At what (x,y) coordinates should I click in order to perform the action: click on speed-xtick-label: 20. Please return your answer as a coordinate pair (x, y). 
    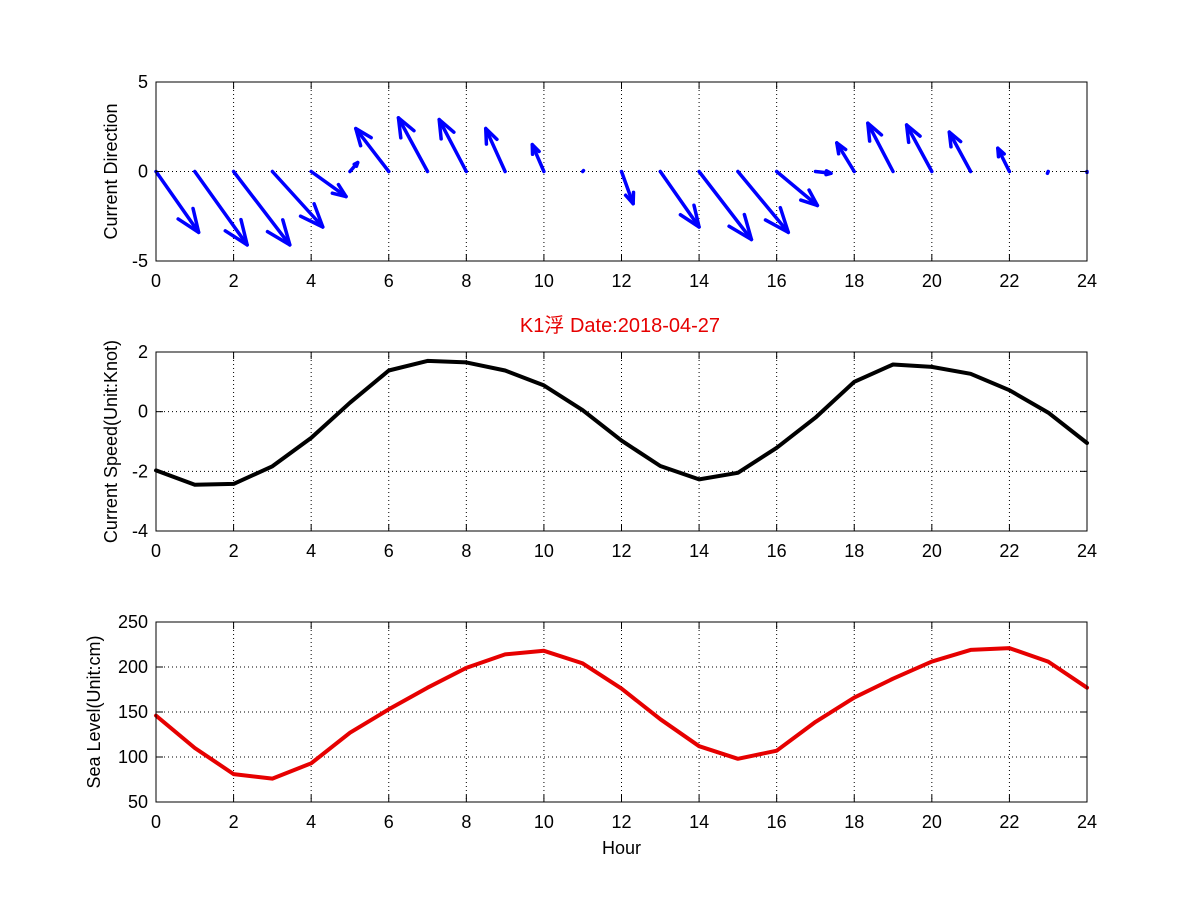
    Looking at the image, I should click on (932, 551).